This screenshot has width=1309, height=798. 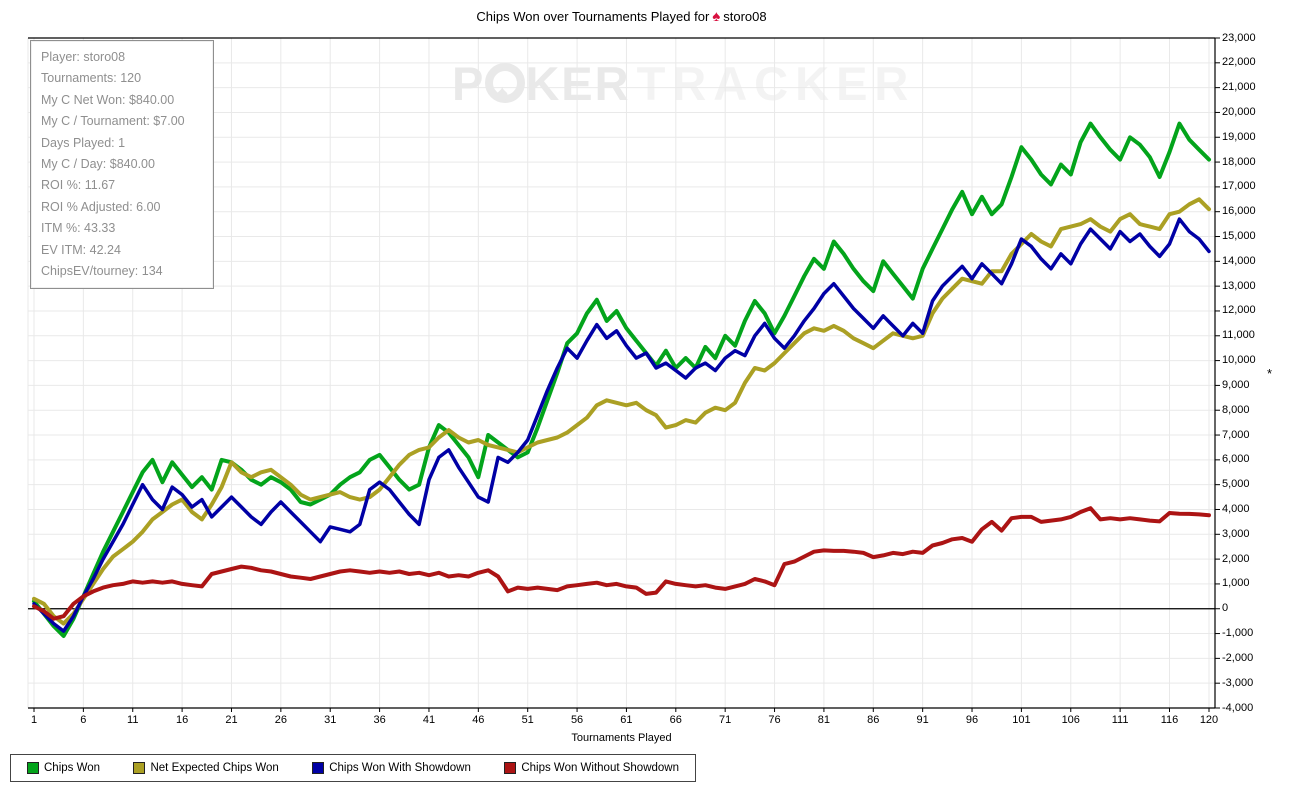 What do you see at coordinates (83, 57) in the screenshot?
I see `stat-line: Player: storo08` at bounding box center [83, 57].